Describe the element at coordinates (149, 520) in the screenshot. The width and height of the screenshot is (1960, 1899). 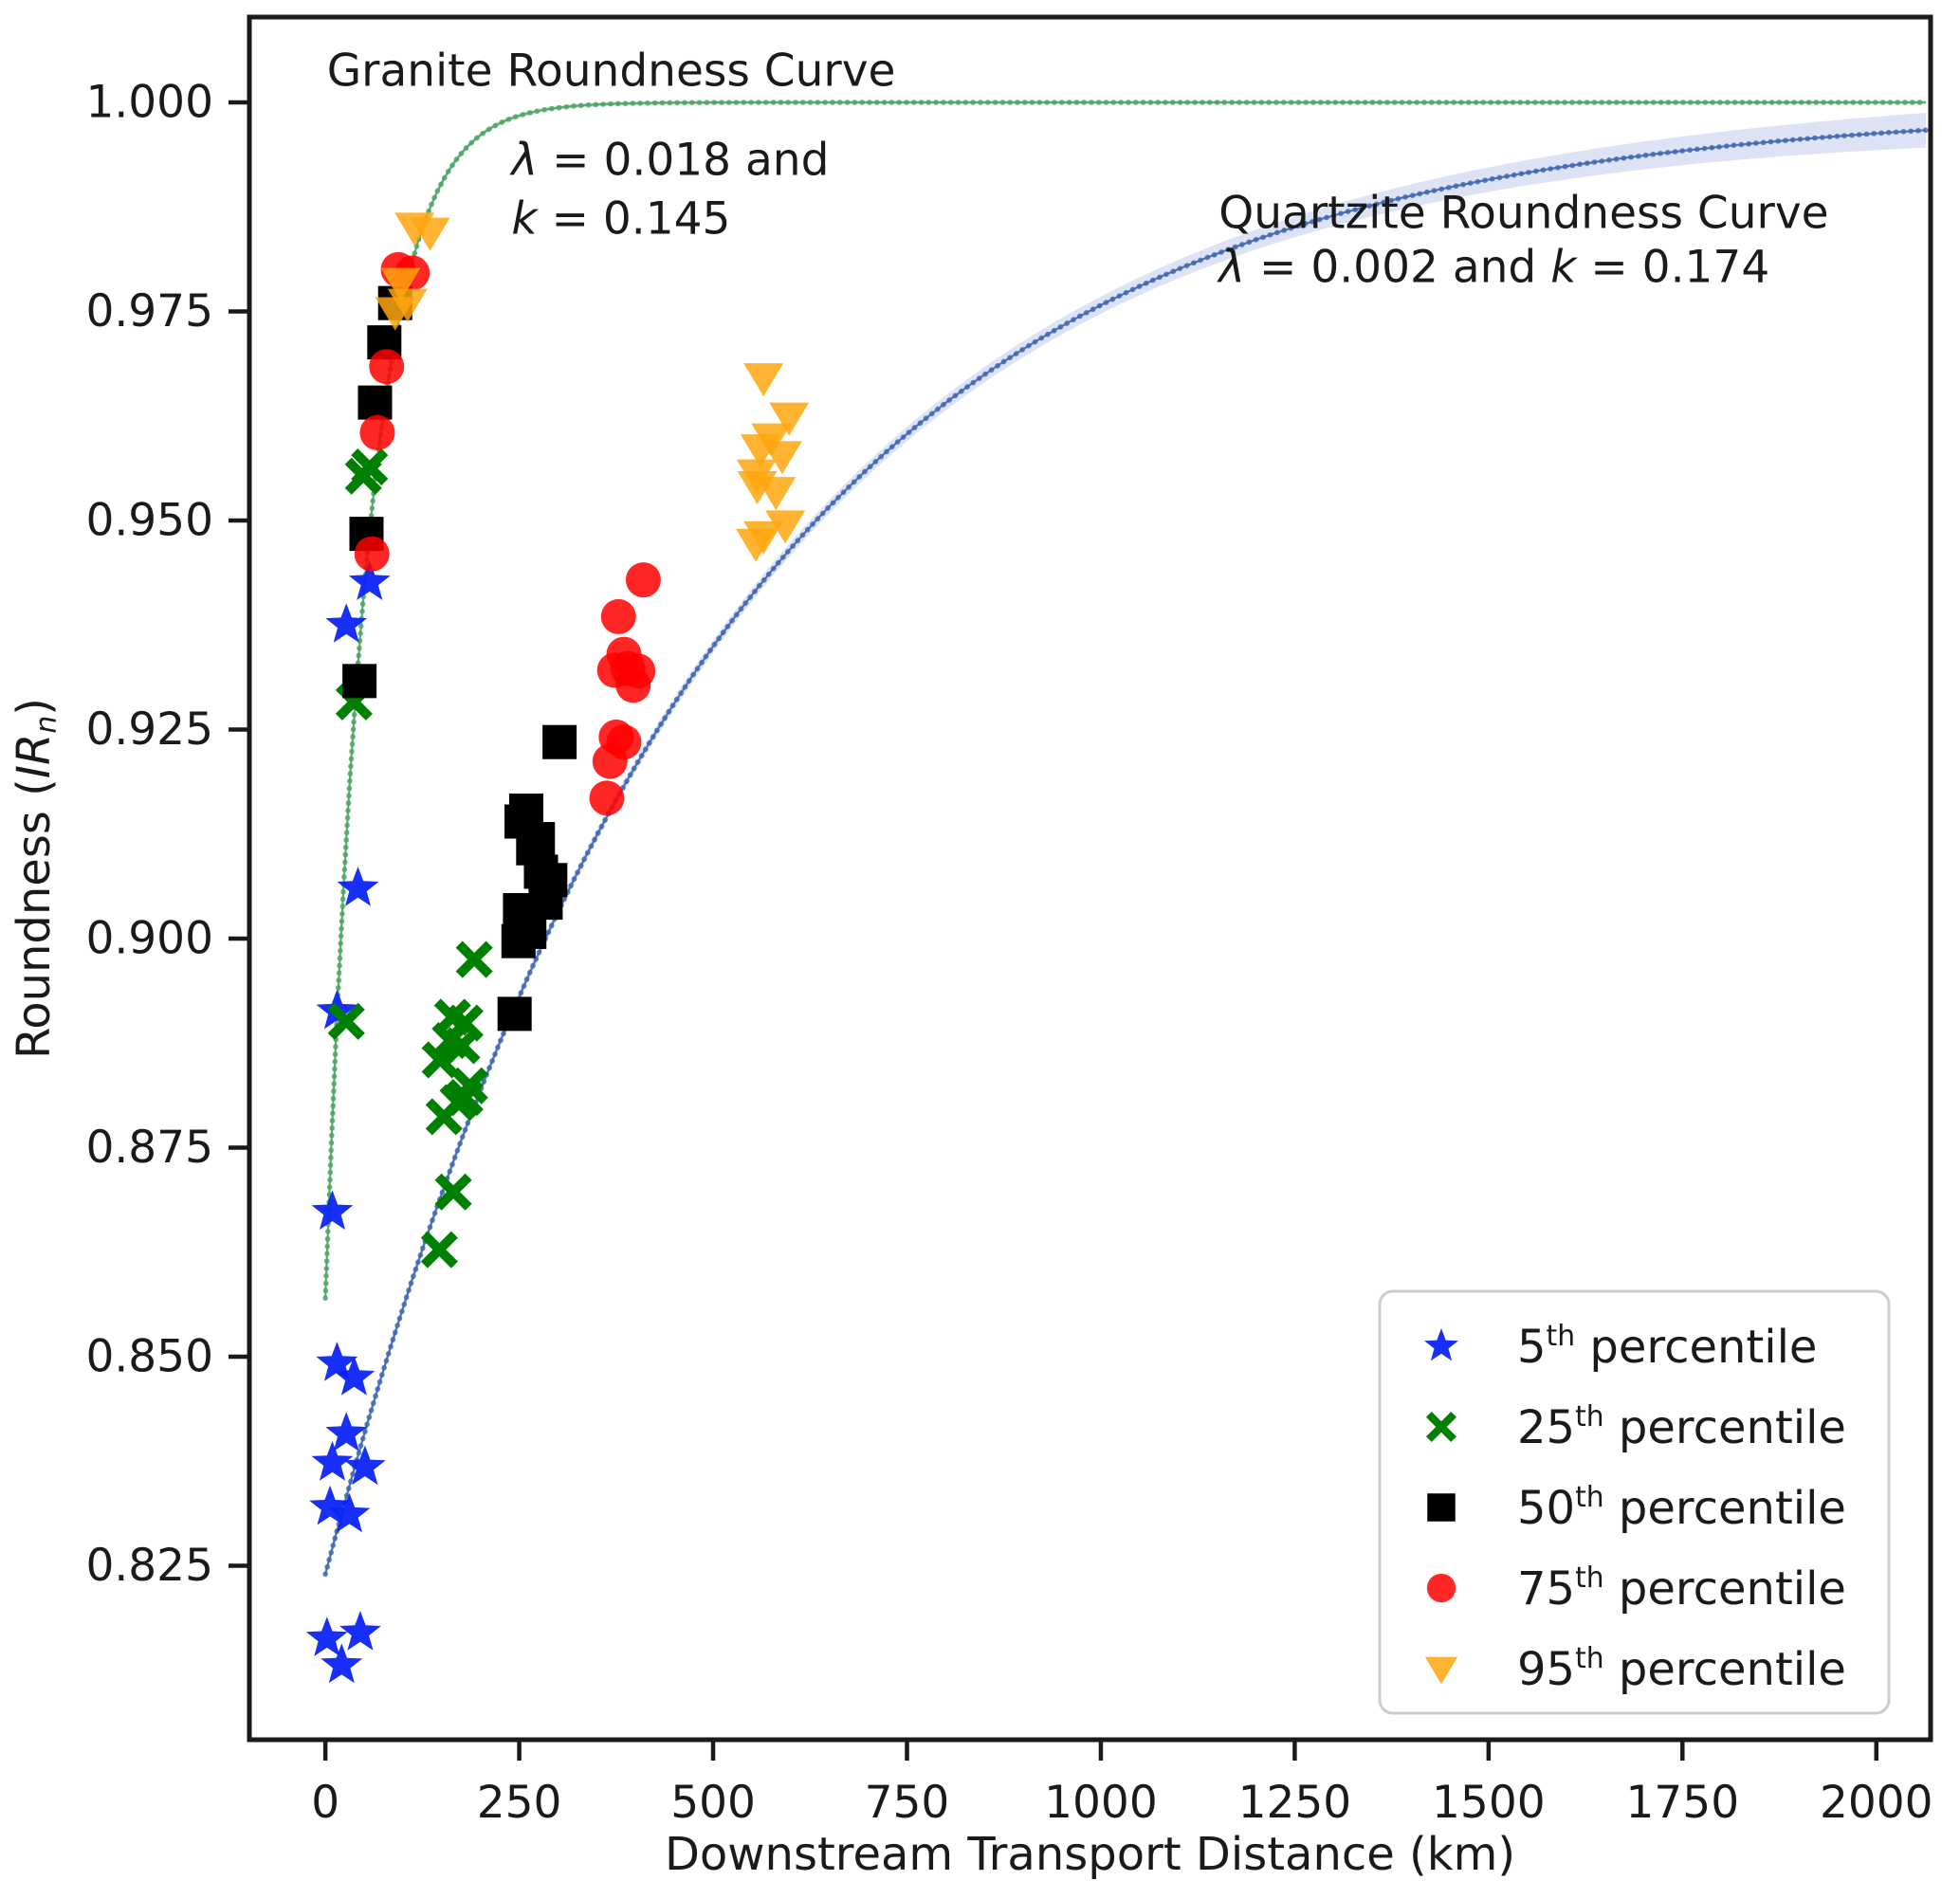
I see `y-tick-label: 0.950` at that location.